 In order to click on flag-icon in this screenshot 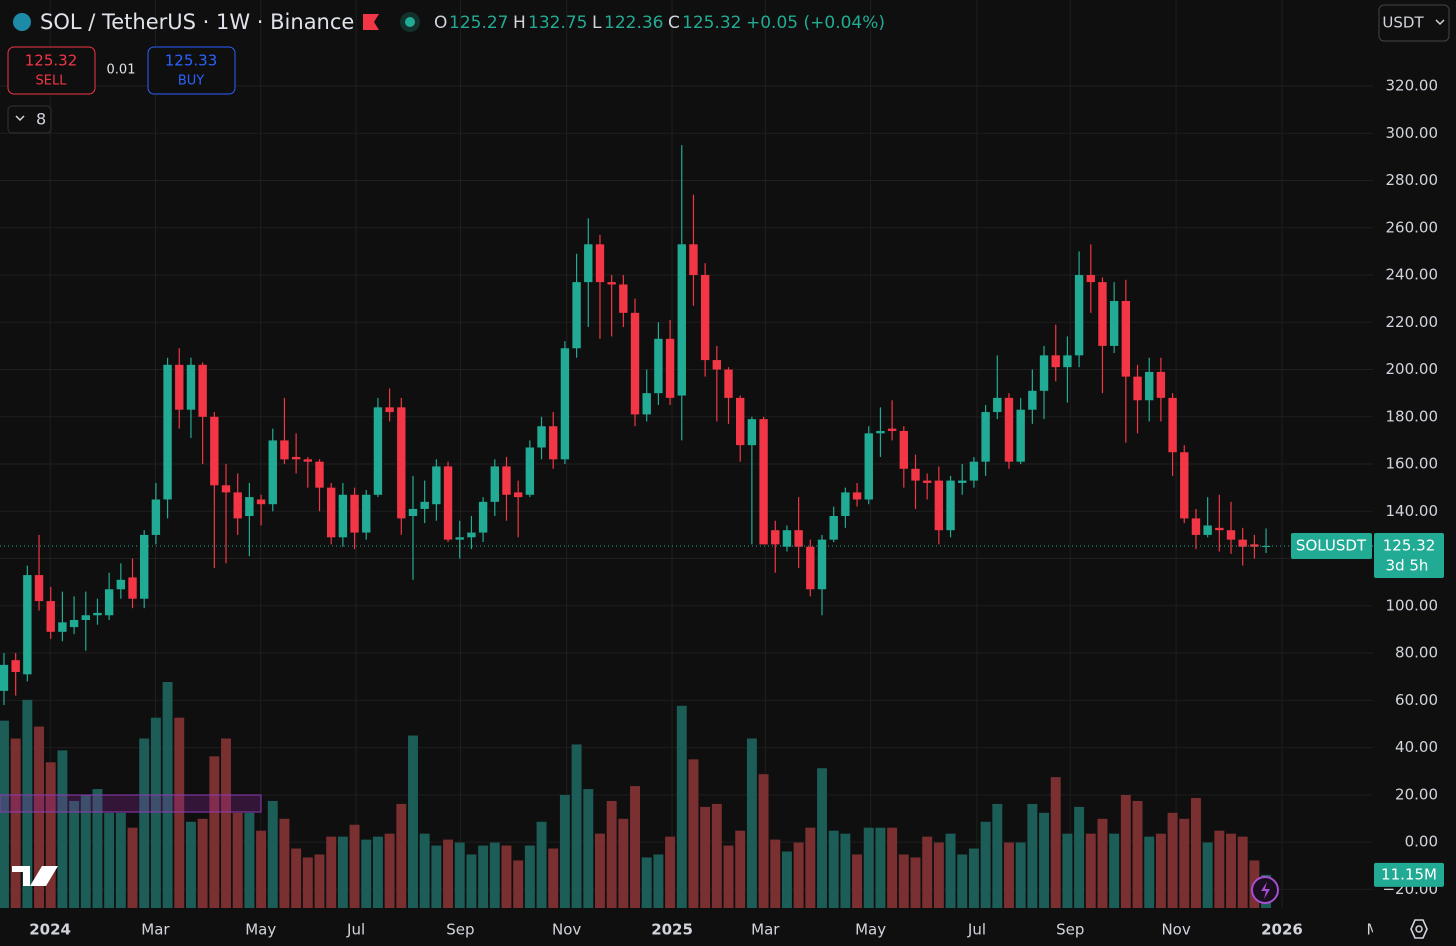, I will do `click(371, 22)`.